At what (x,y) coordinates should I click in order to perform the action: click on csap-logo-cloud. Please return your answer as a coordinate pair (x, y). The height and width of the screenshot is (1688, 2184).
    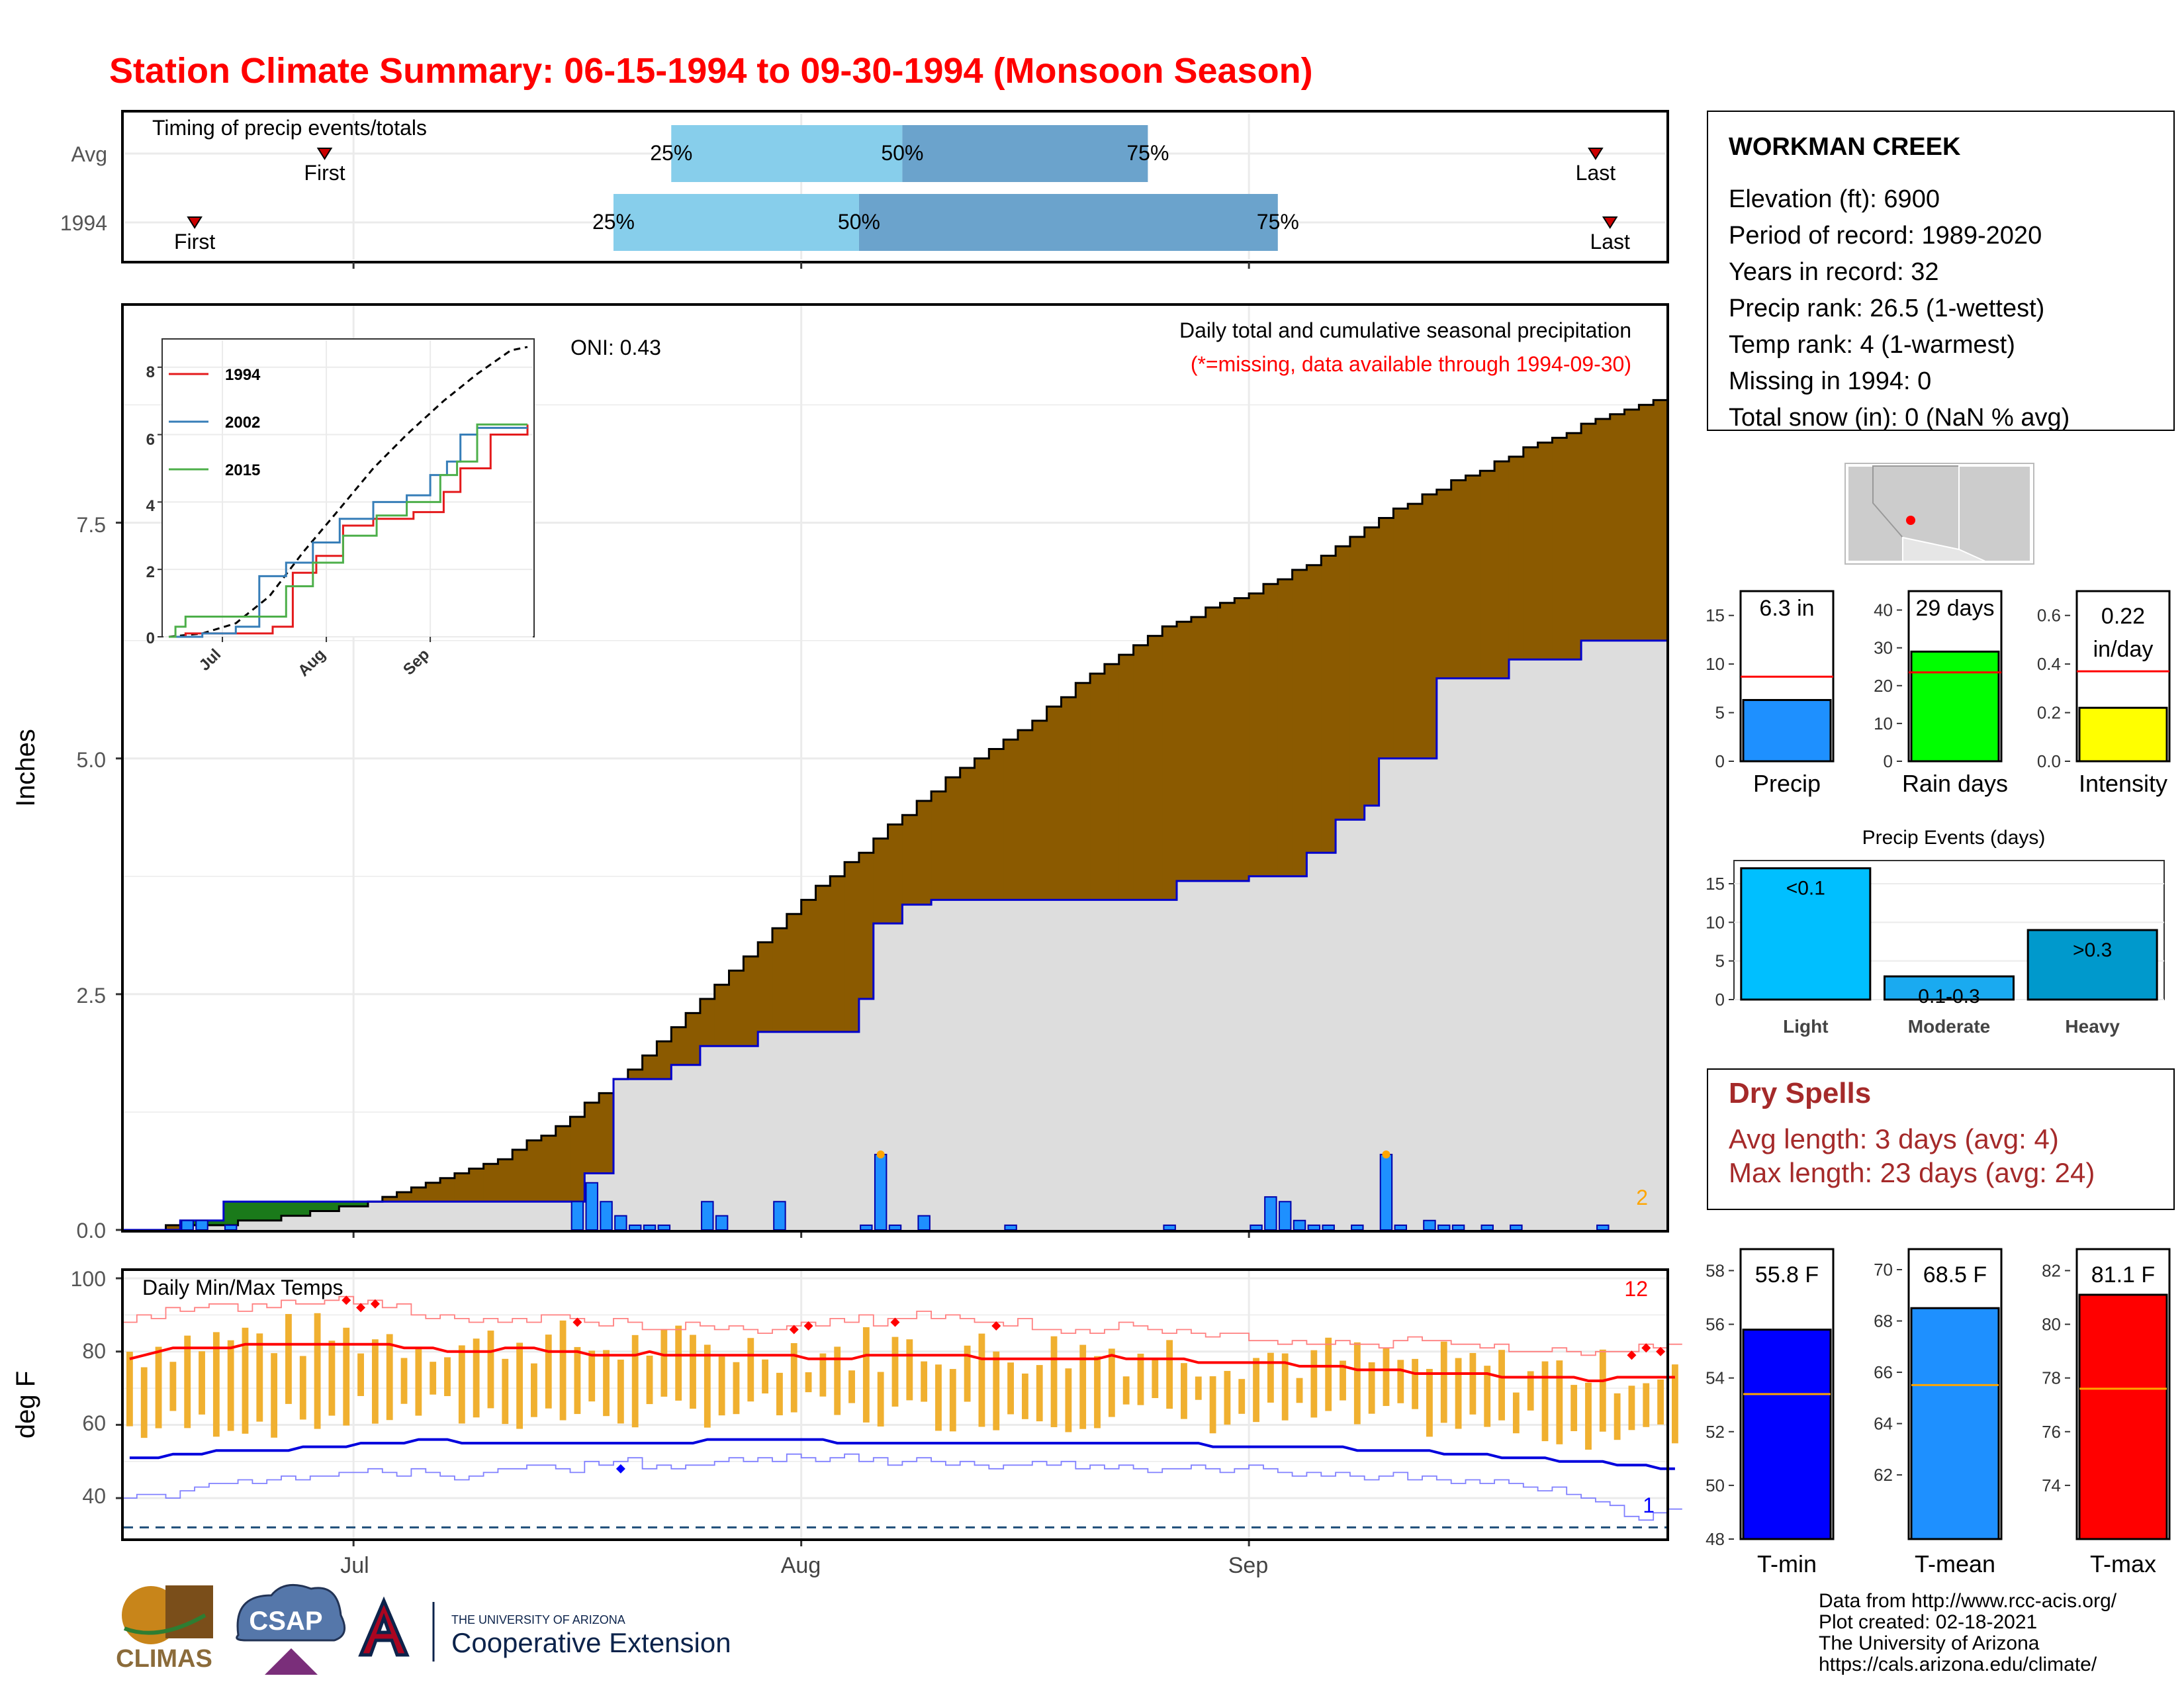
    Looking at the image, I should click on (291, 1612).